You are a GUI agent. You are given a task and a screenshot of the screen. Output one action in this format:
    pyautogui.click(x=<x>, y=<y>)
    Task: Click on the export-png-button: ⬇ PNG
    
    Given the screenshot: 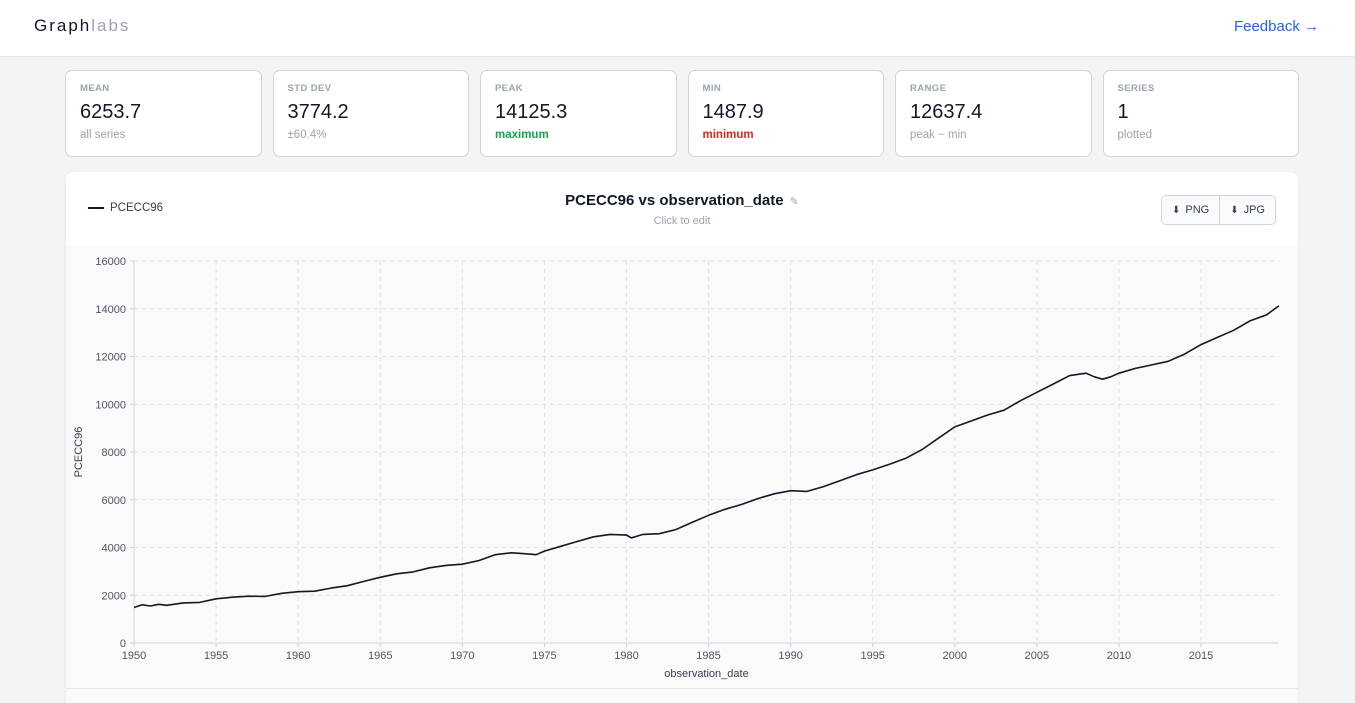 What is the action you would take?
    pyautogui.click(x=1190, y=210)
    